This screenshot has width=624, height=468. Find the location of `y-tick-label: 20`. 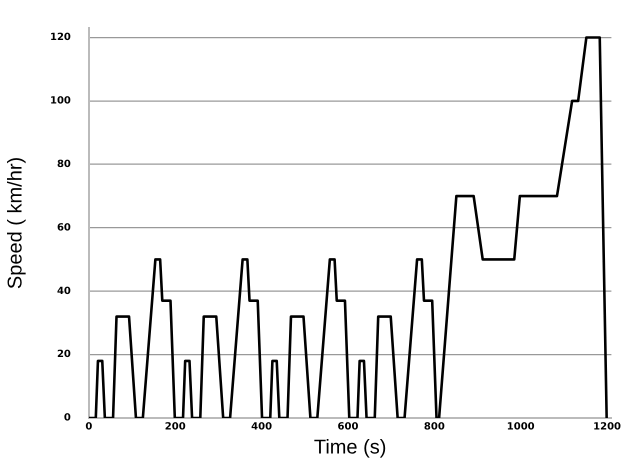

y-tick-label: 20 is located at coordinates (63, 354).